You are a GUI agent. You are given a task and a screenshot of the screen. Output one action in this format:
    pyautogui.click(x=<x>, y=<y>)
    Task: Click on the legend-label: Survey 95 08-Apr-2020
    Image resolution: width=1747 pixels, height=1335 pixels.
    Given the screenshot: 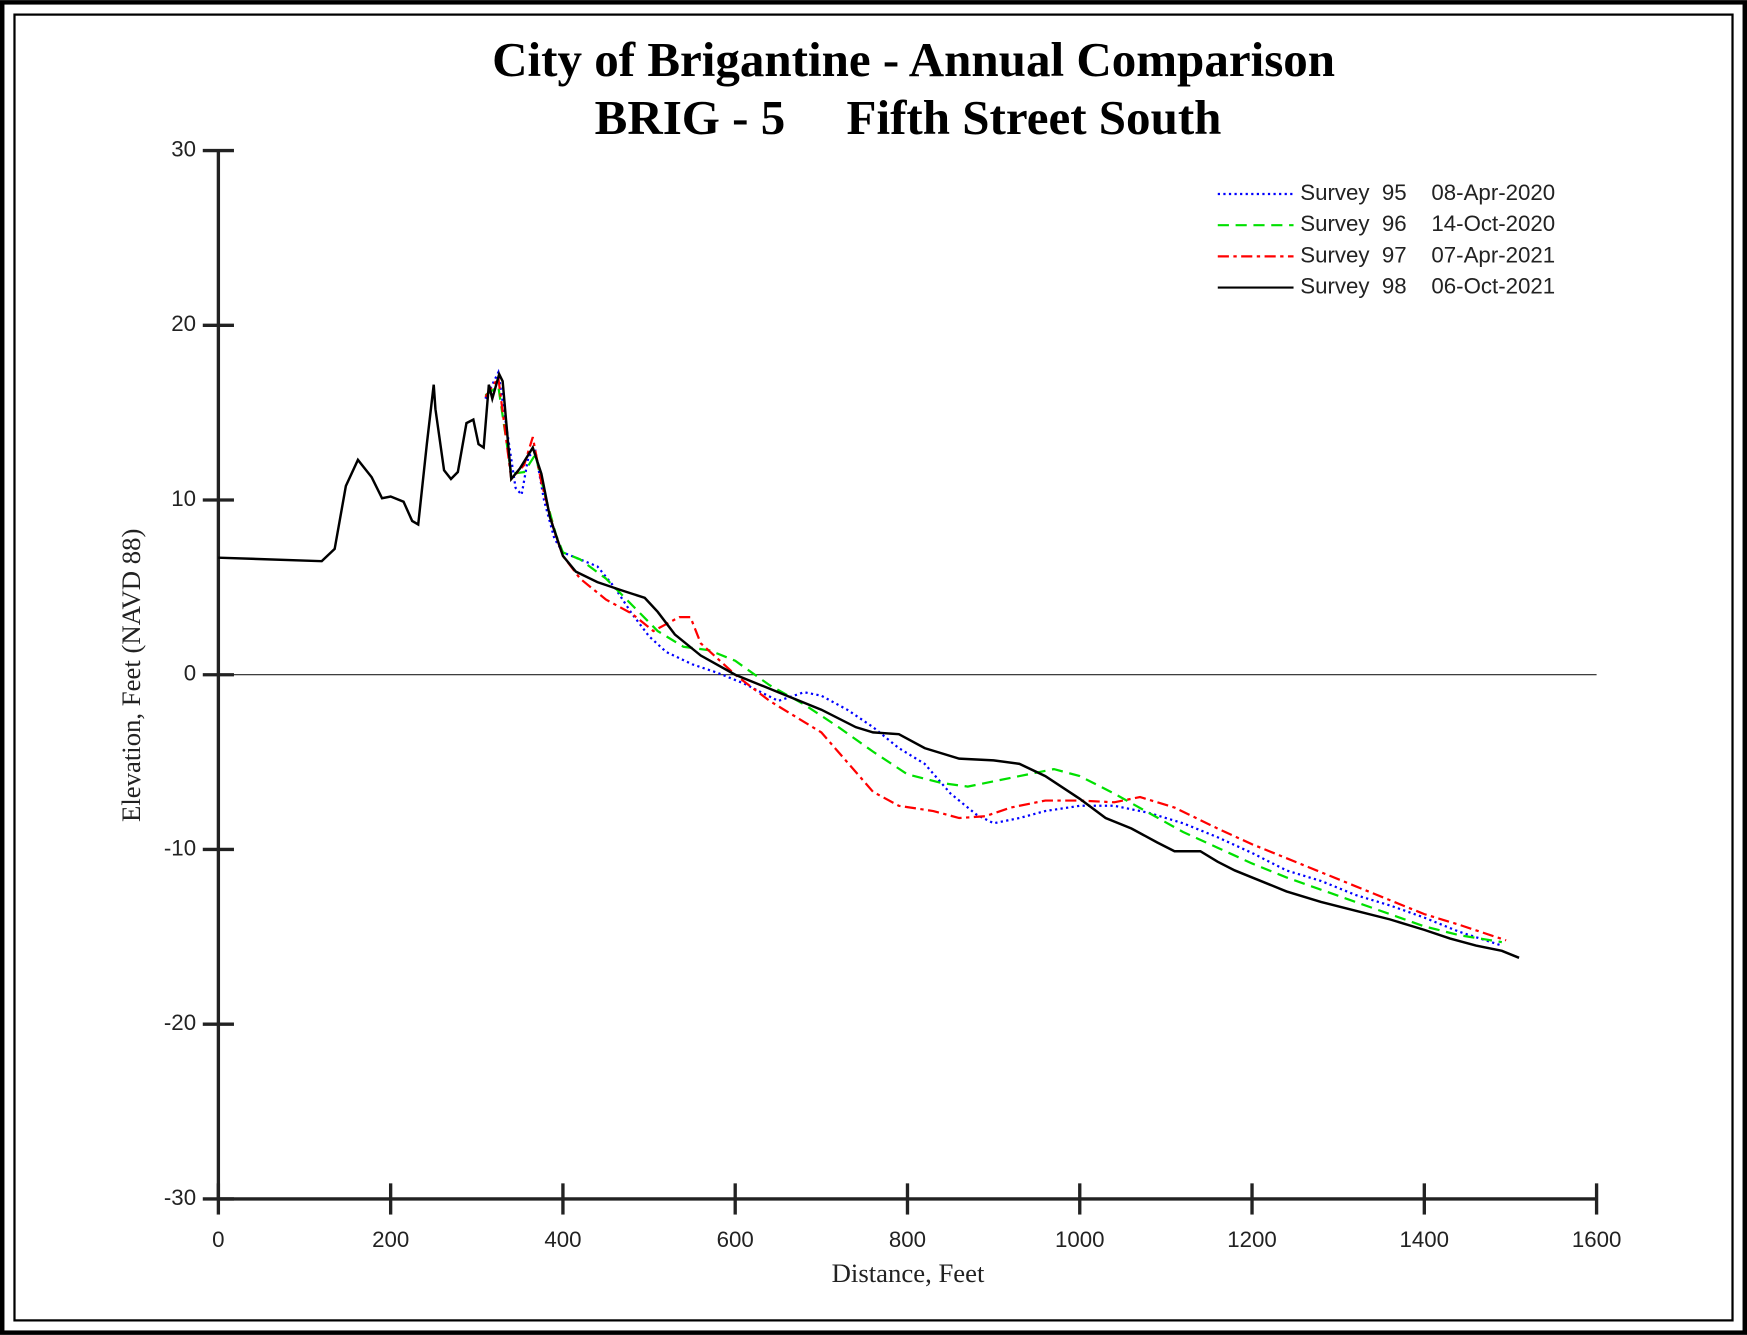 What is the action you would take?
    pyautogui.click(x=1427, y=192)
    